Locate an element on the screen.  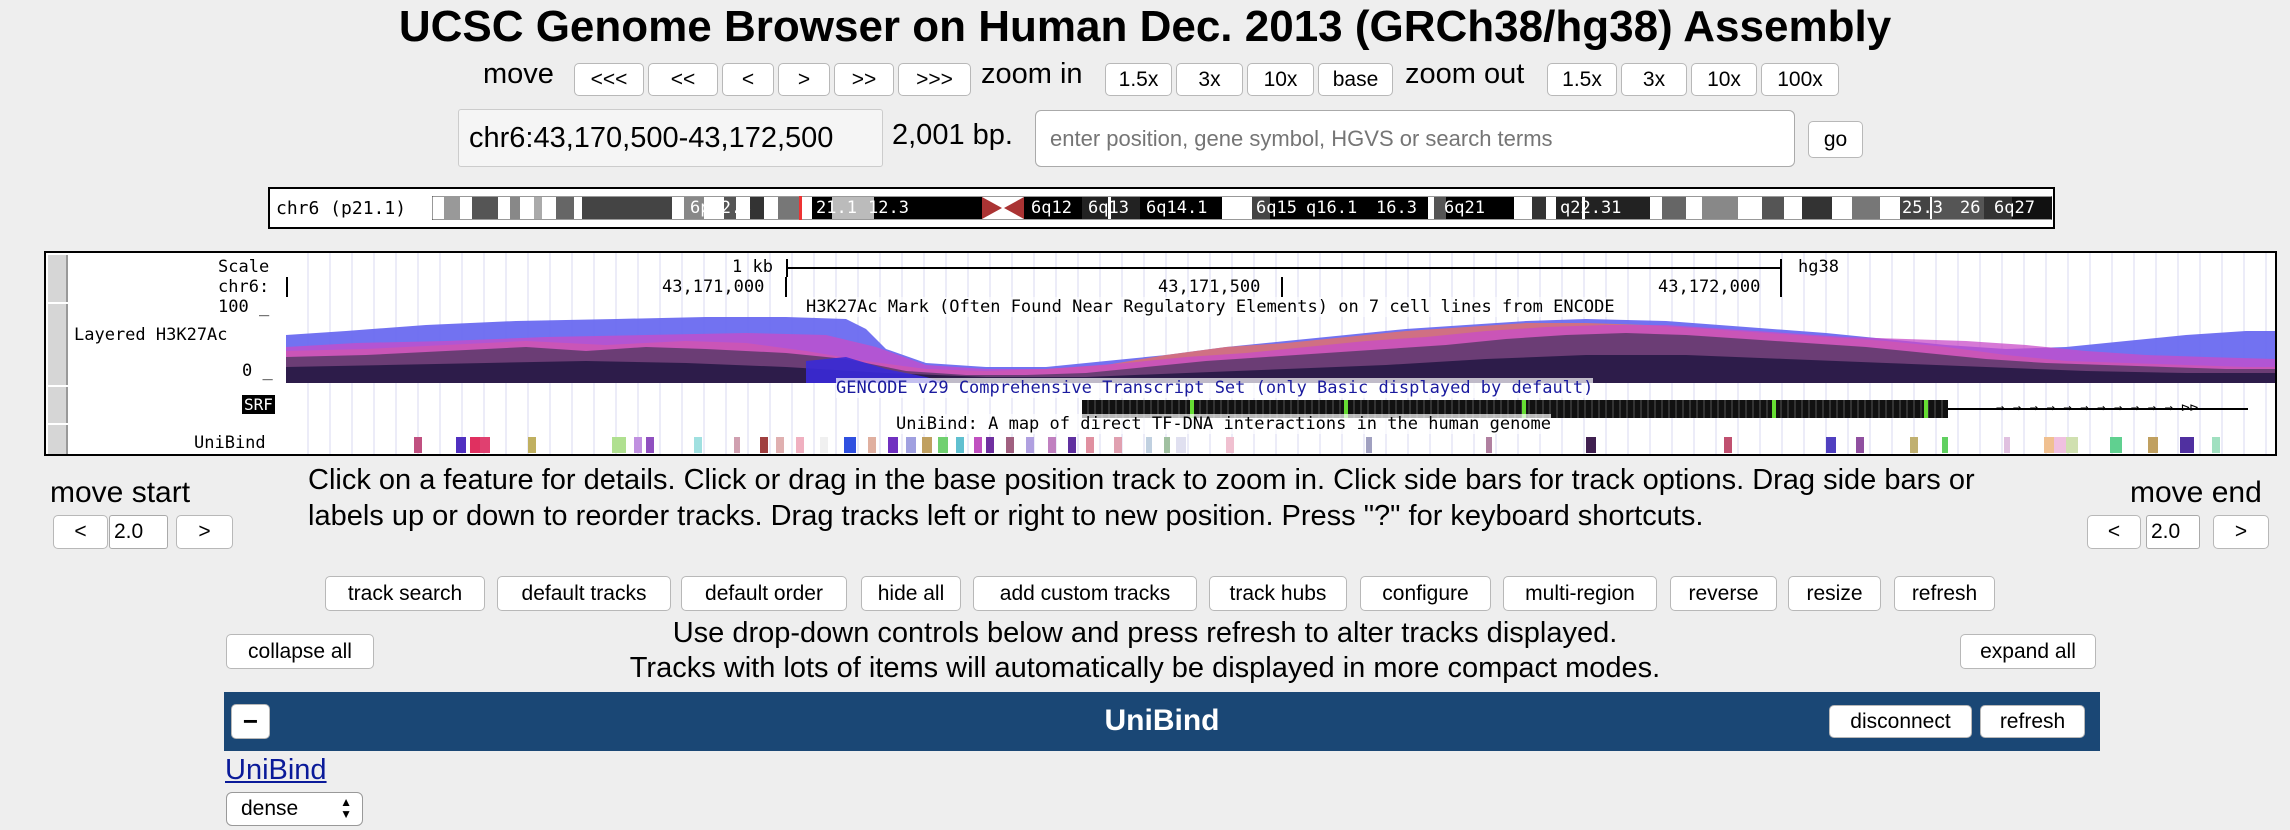
scale-label: Scale is located at coordinates (244, 267).